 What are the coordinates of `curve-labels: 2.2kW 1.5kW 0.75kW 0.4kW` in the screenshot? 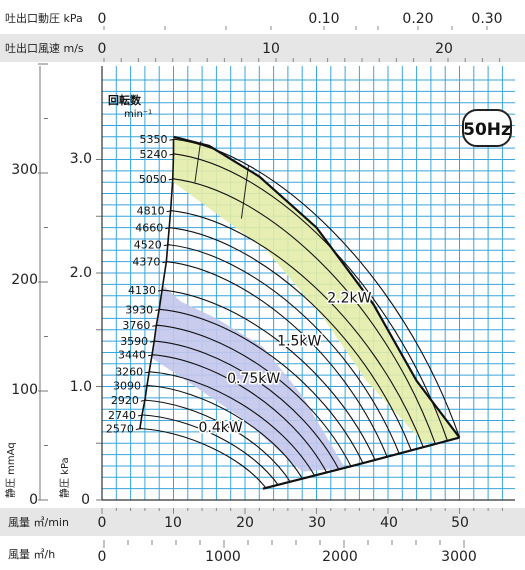 It's located at (285, 363).